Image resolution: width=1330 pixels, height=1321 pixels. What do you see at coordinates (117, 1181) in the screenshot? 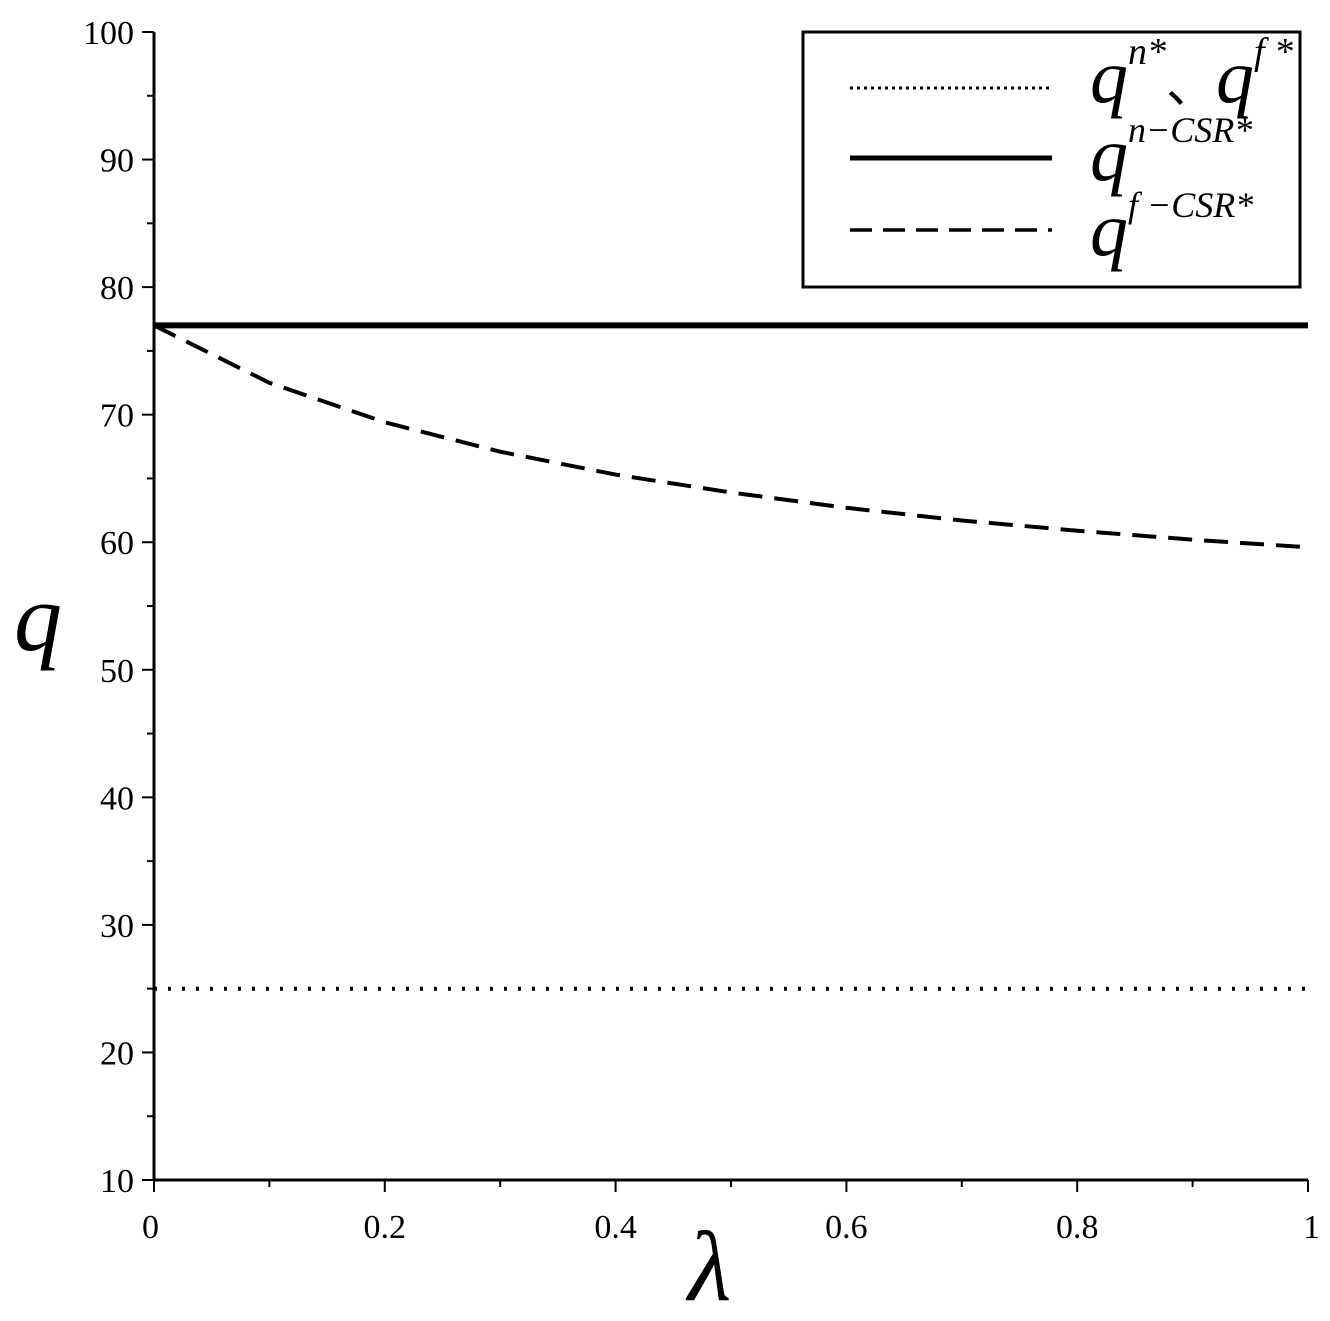
I see `y-tick-label: 10` at bounding box center [117, 1181].